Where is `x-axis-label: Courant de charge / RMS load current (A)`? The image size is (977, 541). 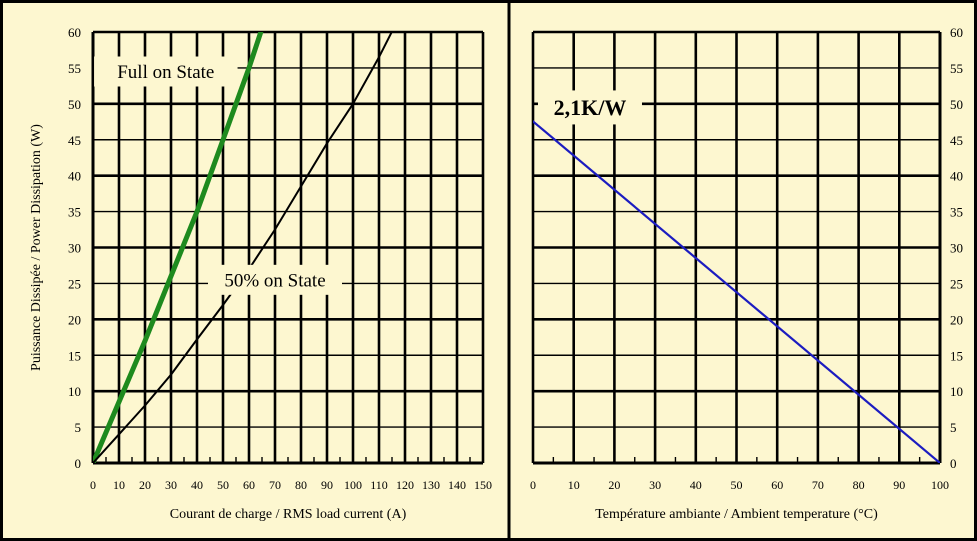
x-axis-label: Courant de charge / RMS load current (A) is located at coordinates (288, 514).